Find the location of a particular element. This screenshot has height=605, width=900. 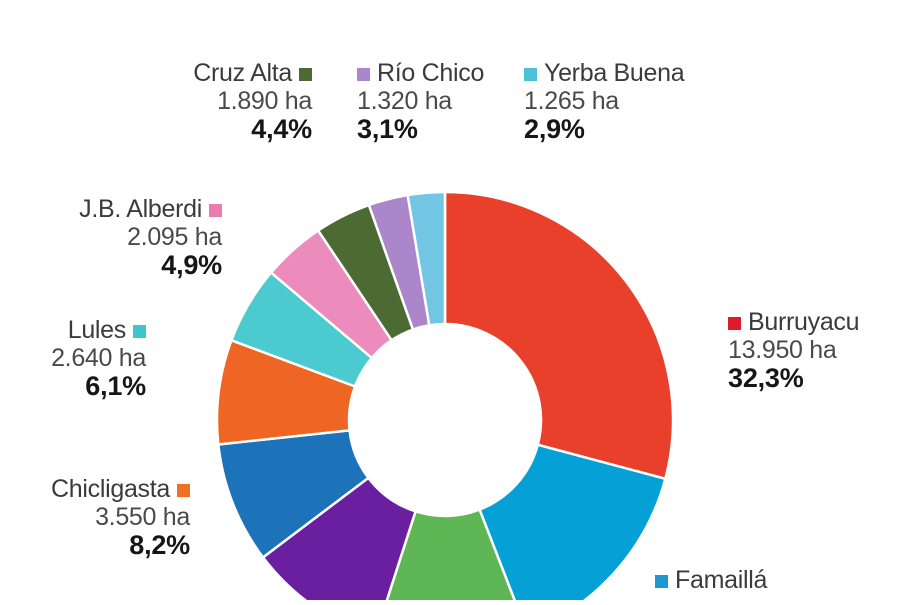

label-cruz-alta: Cruz Alta 1.890 ha 4,4% is located at coordinates (252, 101).